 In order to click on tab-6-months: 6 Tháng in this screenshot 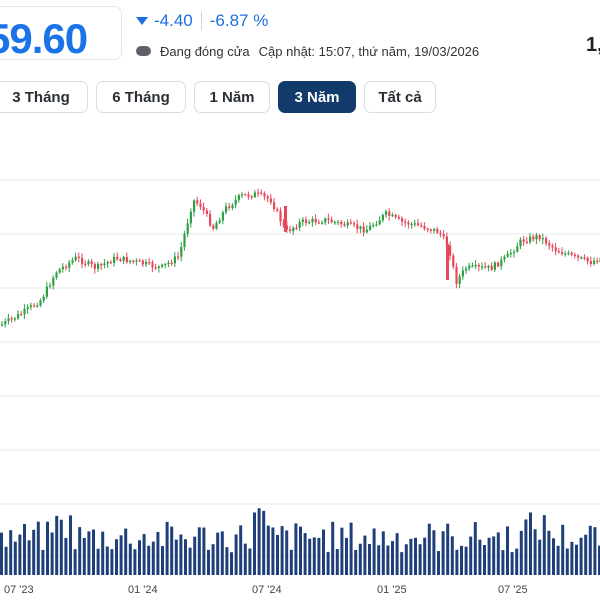, I will do `click(141, 97)`.